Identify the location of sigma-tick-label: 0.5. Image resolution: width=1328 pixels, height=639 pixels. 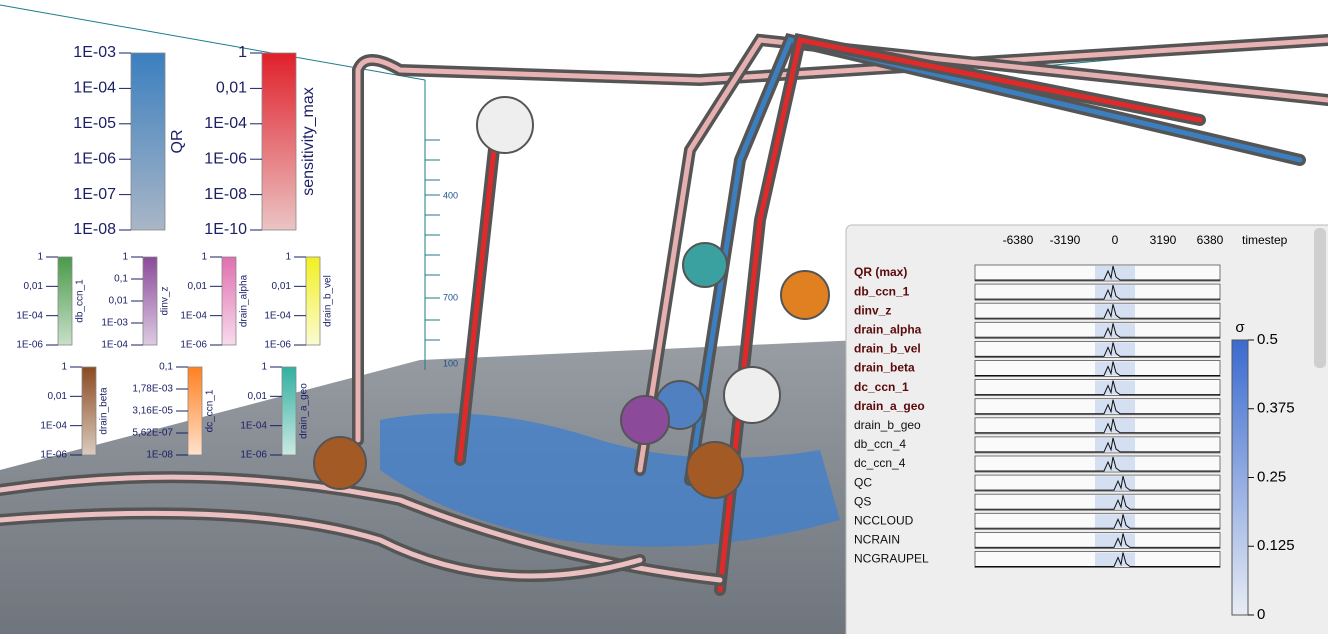
(1267, 339).